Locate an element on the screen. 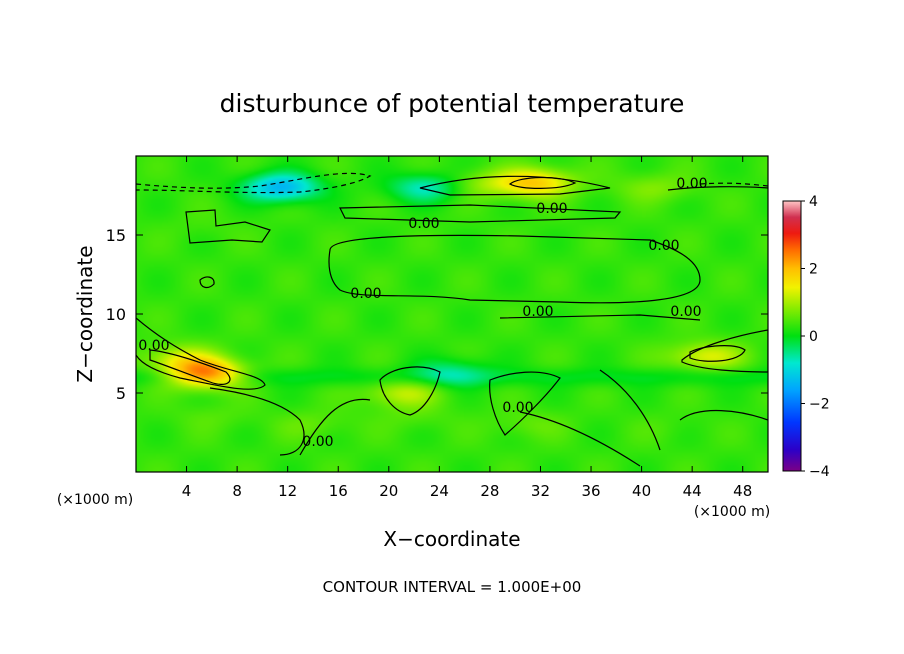  x-tick-label: 24 is located at coordinates (439, 491).